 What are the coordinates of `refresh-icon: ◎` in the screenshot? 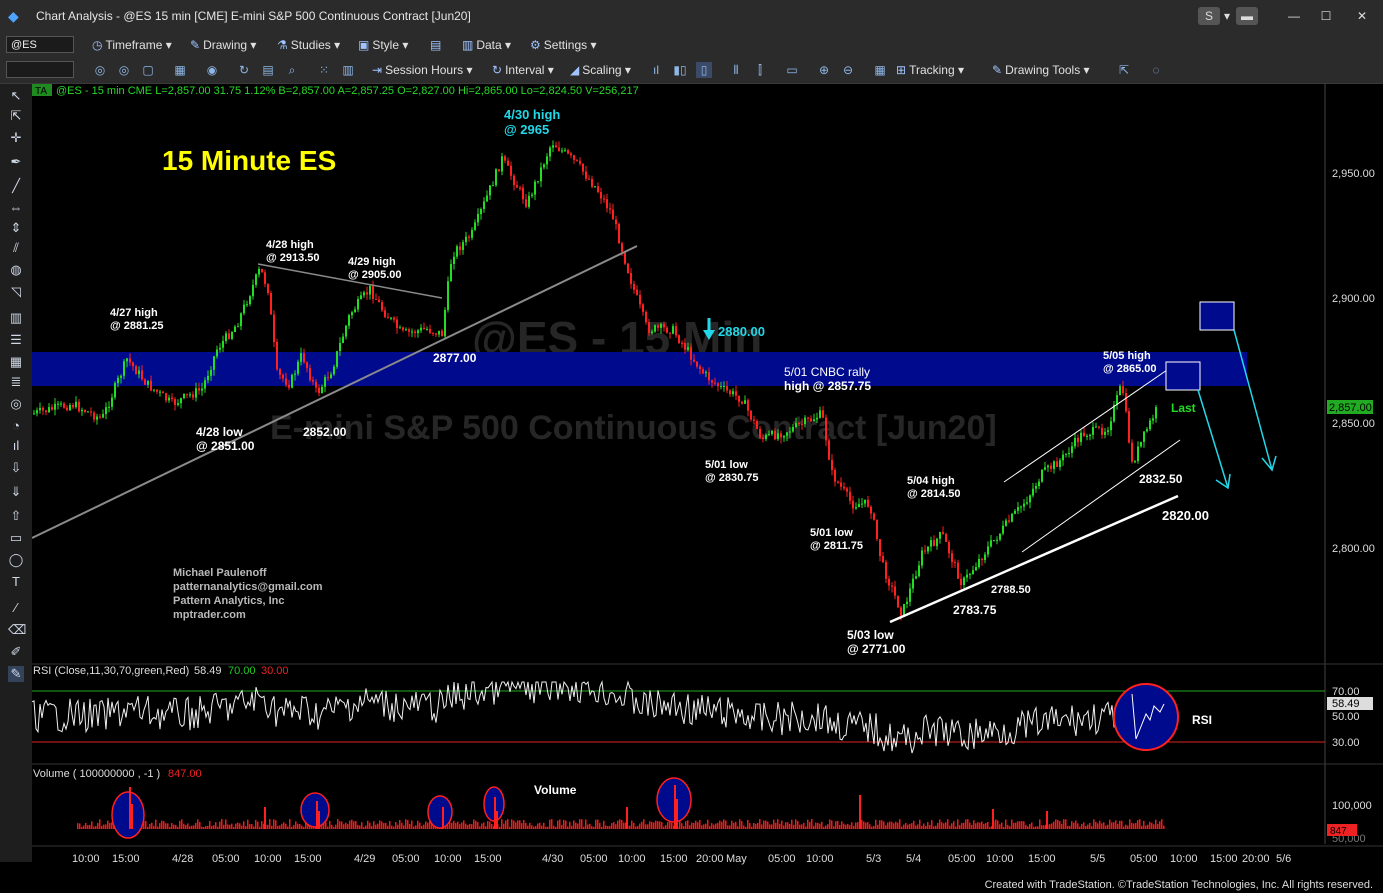 It's located at (100, 70).